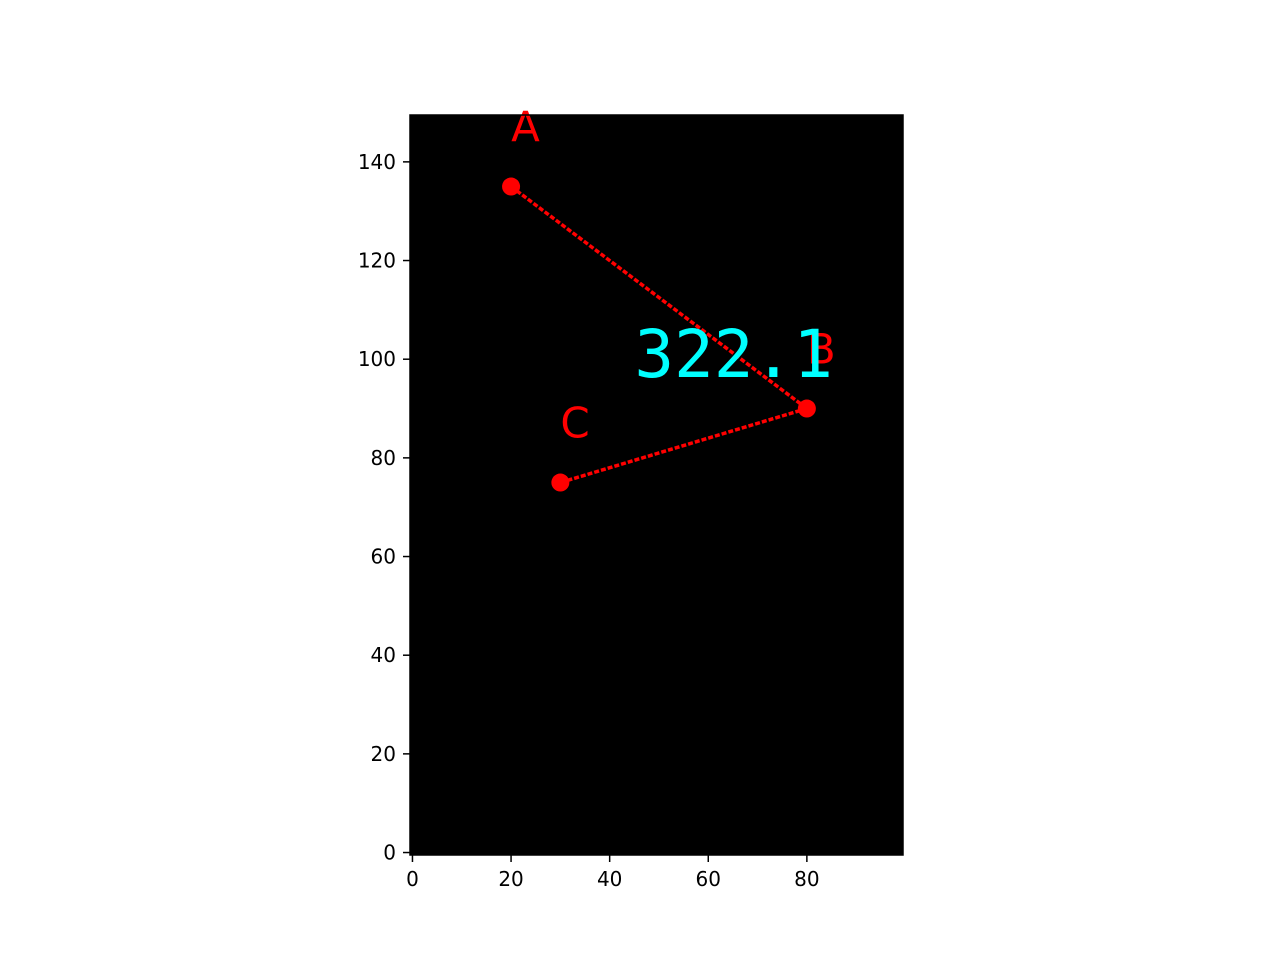  Describe the element at coordinates (708, 879) in the screenshot. I see `x-tick-label: 60` at that location.